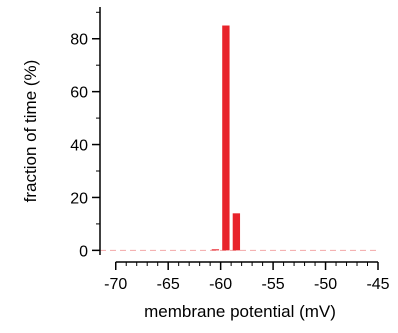  What do you see at coordinates (325, 284) in the screenshot?
I see `x-tick-label: -50` at bounding box center [325, 284].